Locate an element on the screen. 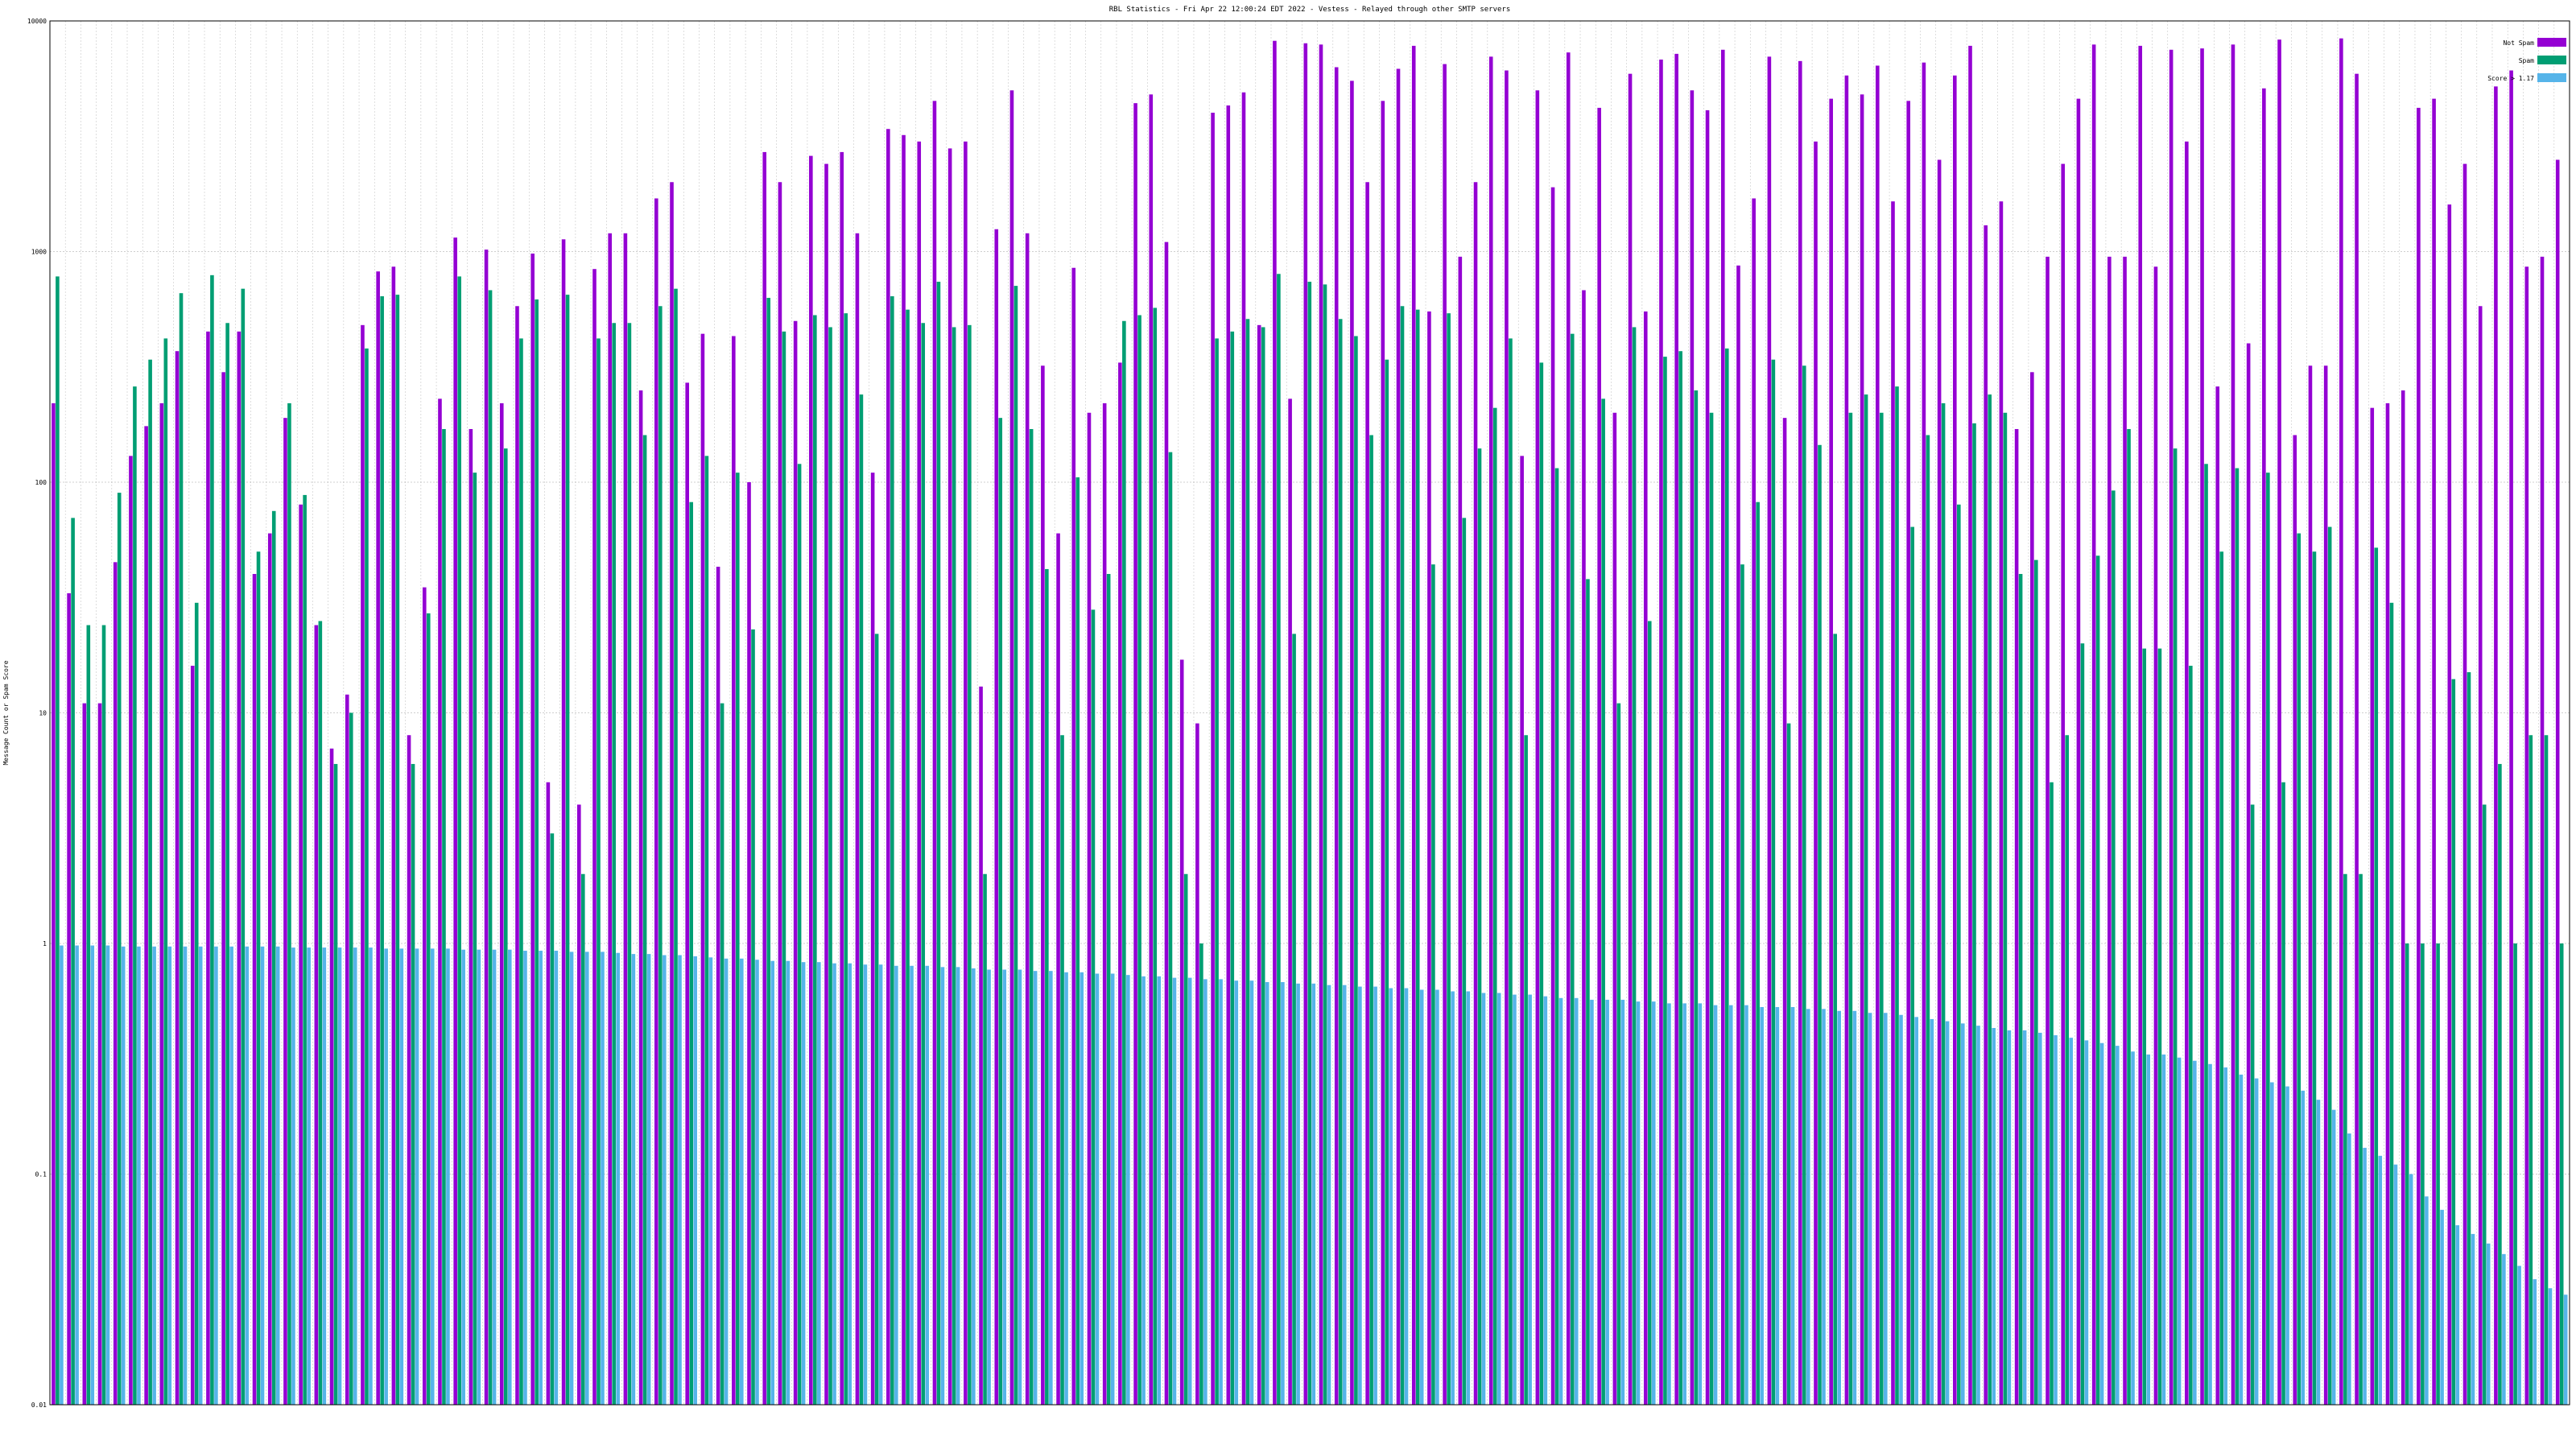  y-tick-label: 1000 is located at coordinates (39, 252).